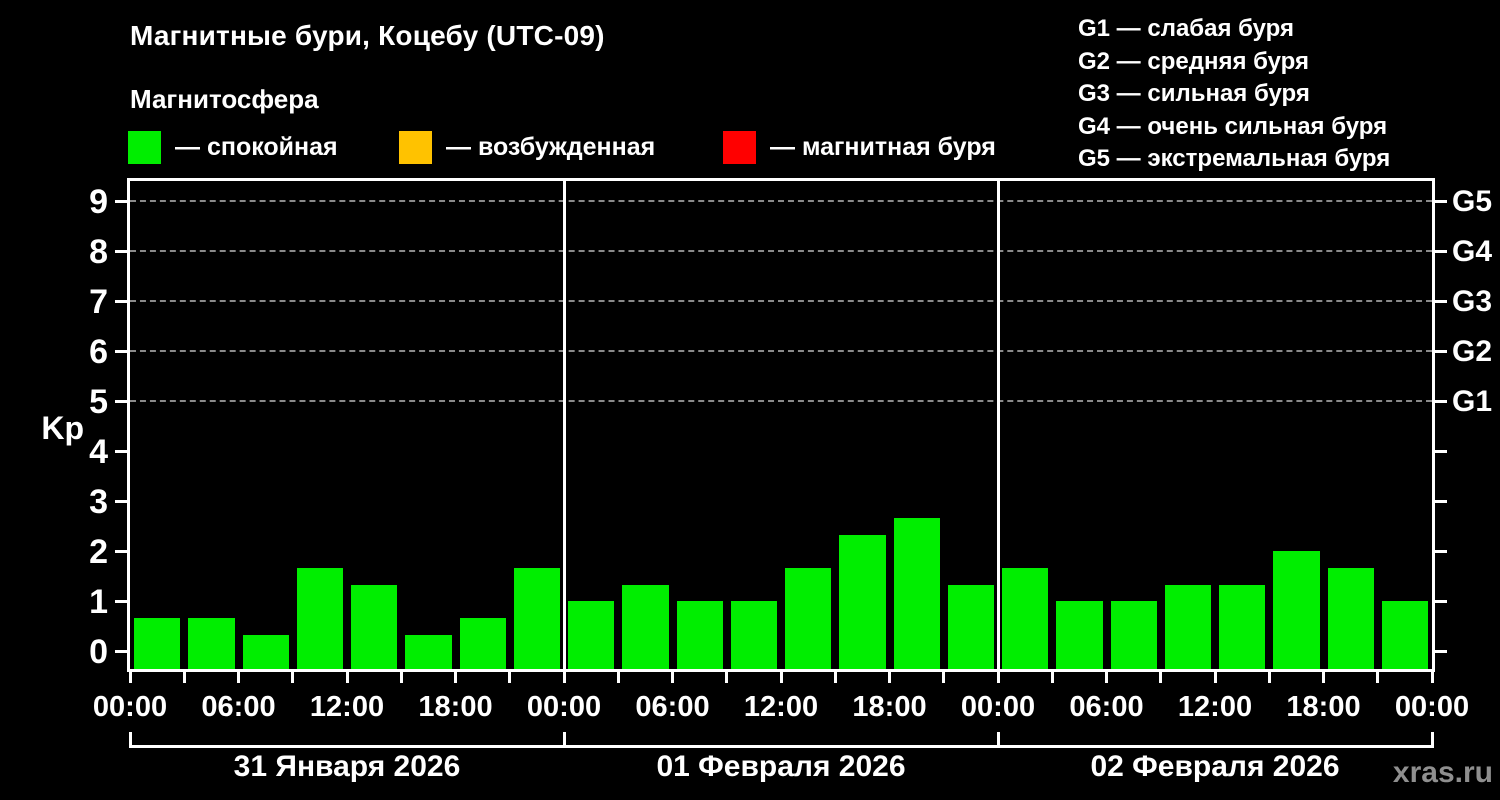 The height and width of the screenshot is (800, 1500). What do you see at coordinates (1442, 772) in the screenshot?
I see `watermark: xras.ru` at bounding box center [1442, 772].